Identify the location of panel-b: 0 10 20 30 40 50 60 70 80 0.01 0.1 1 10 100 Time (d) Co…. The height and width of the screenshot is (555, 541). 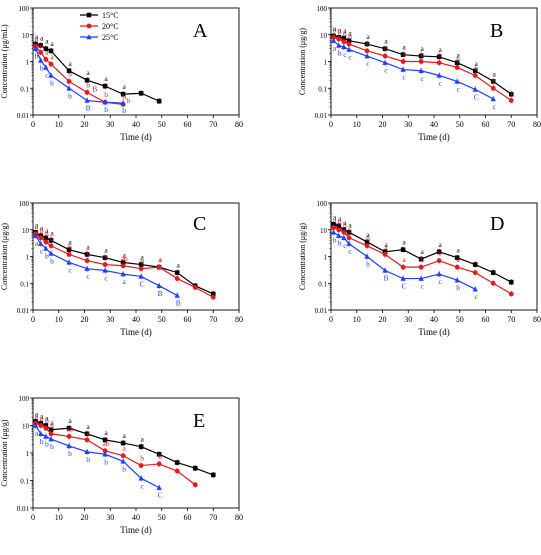
(419, 73).